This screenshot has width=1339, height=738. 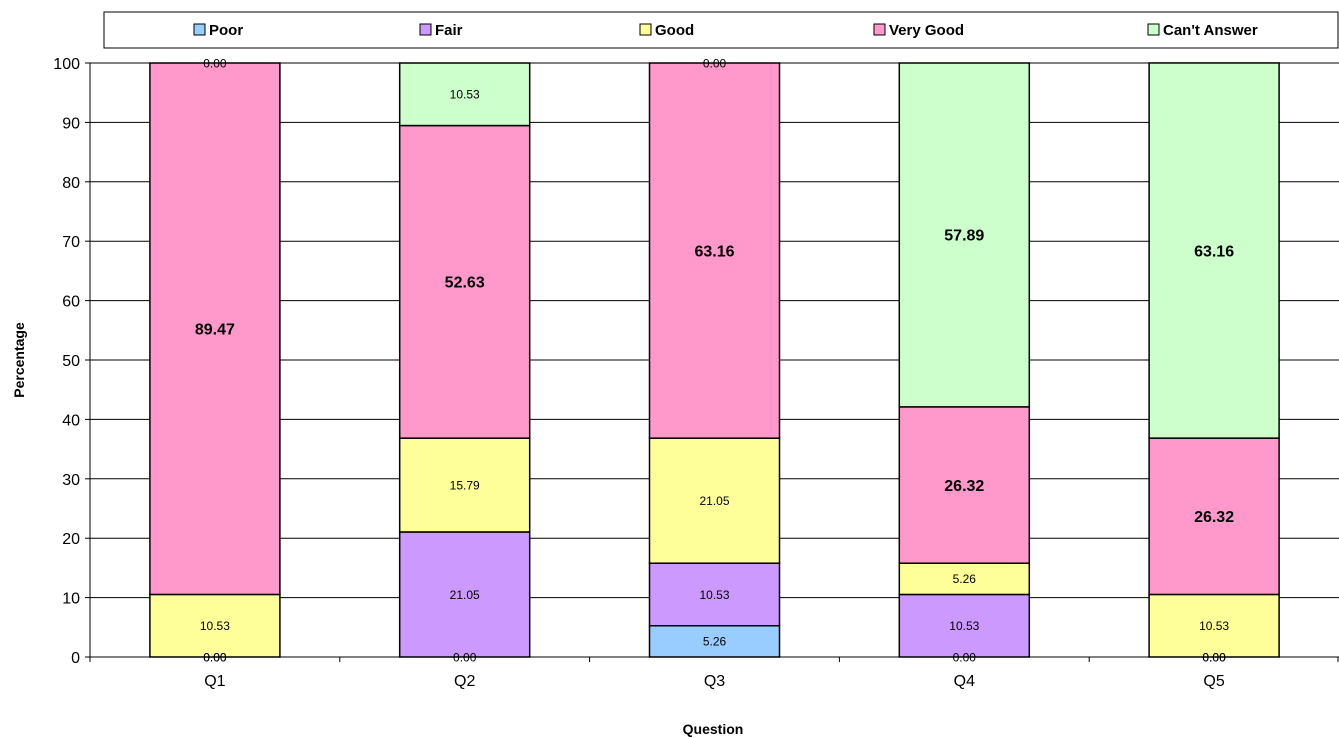 What do you see at coordinates (1153, 29) in the screenshot?
I see `legend-swatch-can-t-answer` at bounding box center [1153, 29].